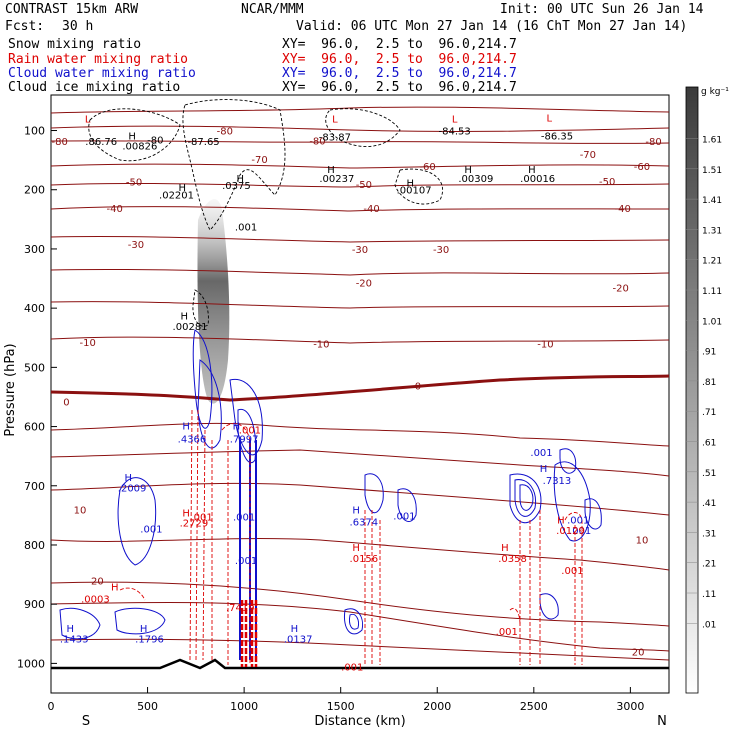  Describe the element at coordinates (359, 721) in the screenshot. I see `x-axis-label: Distance (km)` at that location.